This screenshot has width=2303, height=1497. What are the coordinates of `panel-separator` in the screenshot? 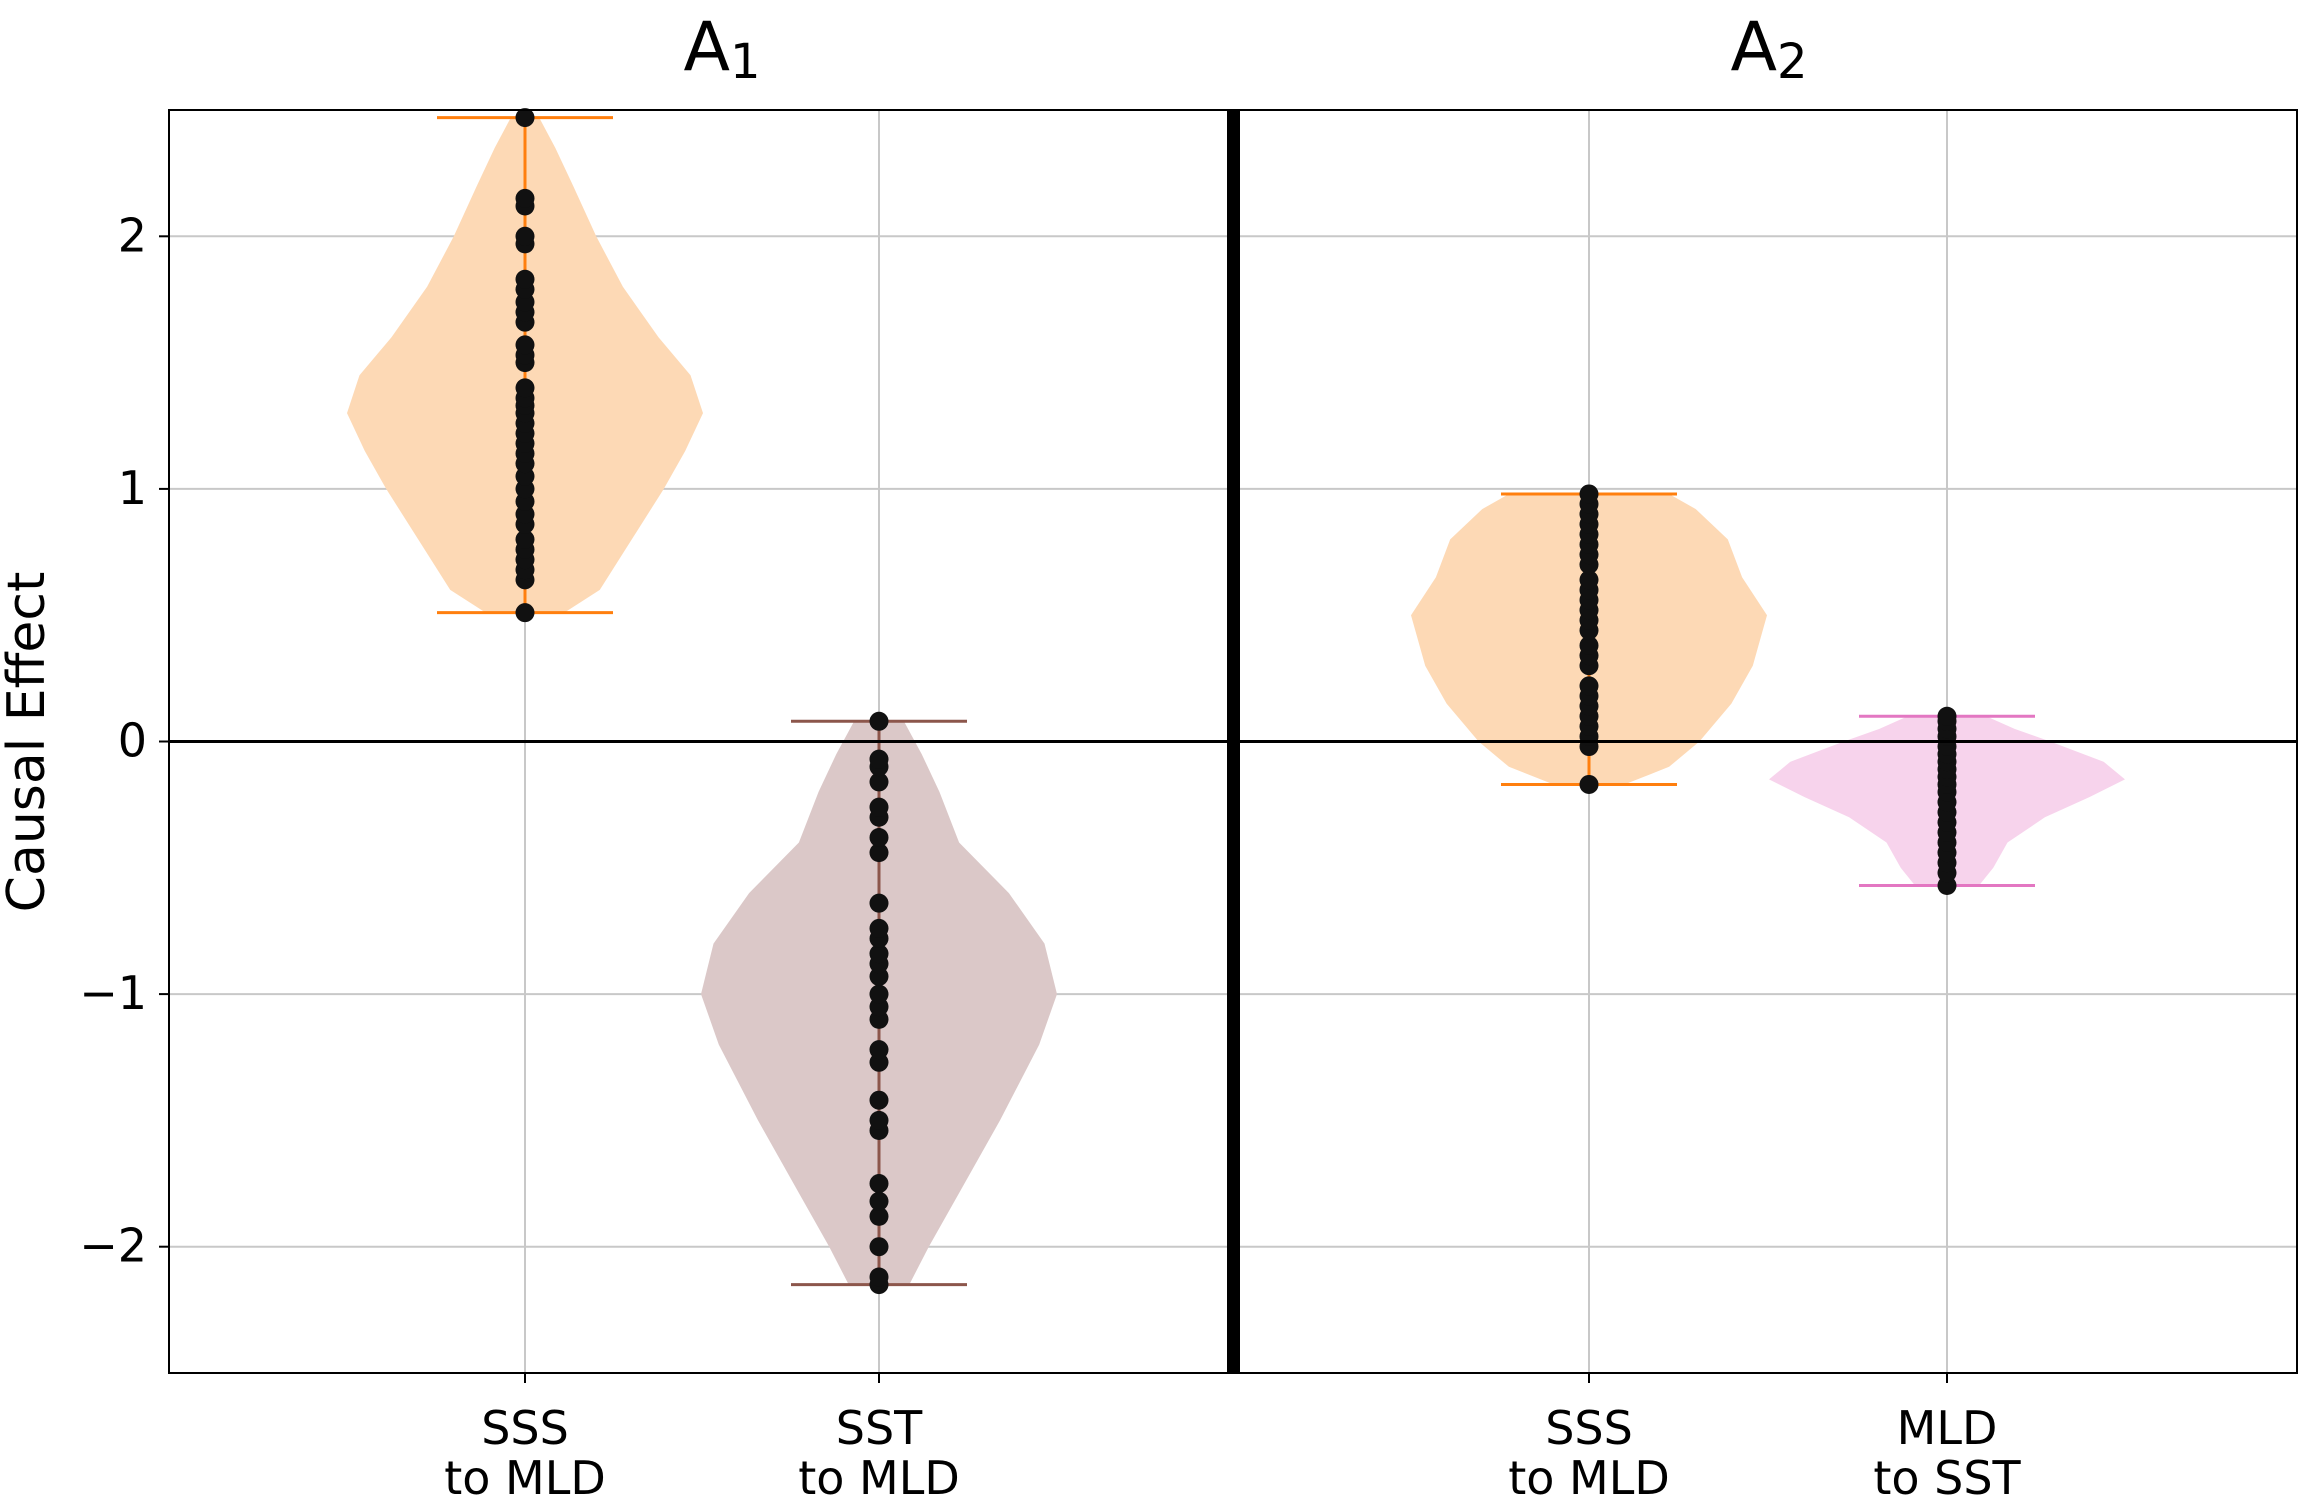 It's located at (1233, 741).